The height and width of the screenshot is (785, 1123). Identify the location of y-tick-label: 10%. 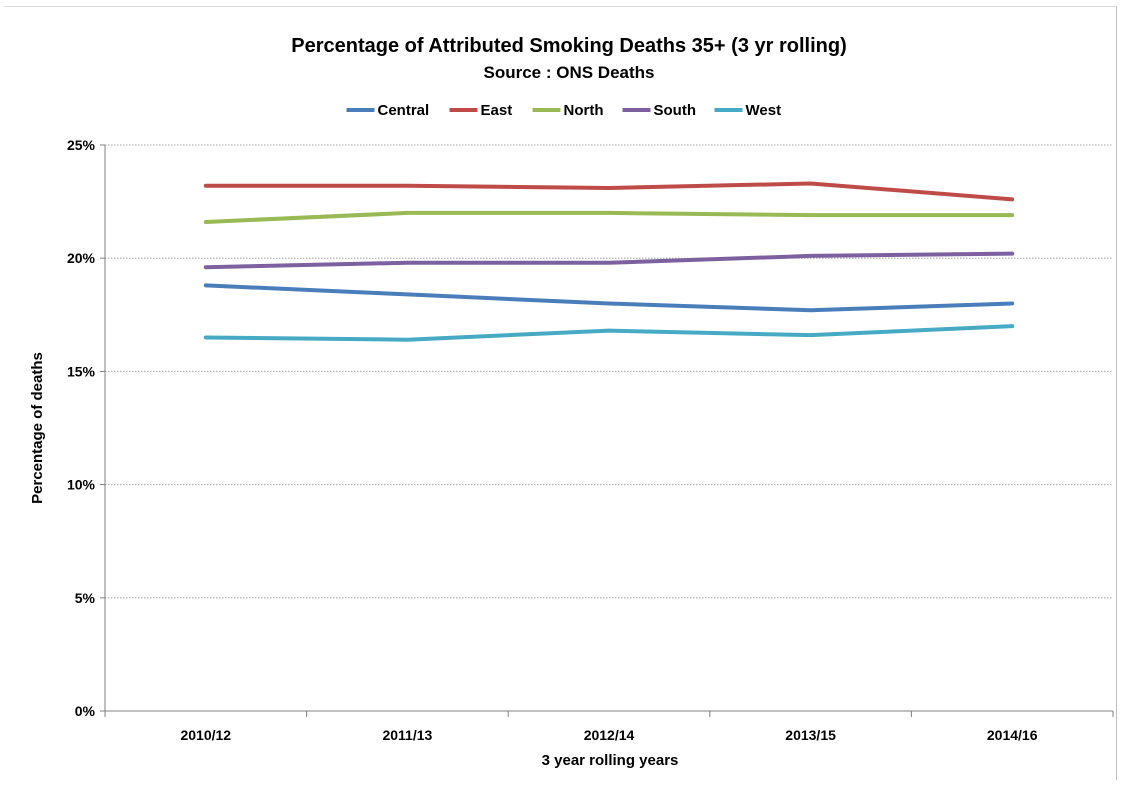
(81, 485).